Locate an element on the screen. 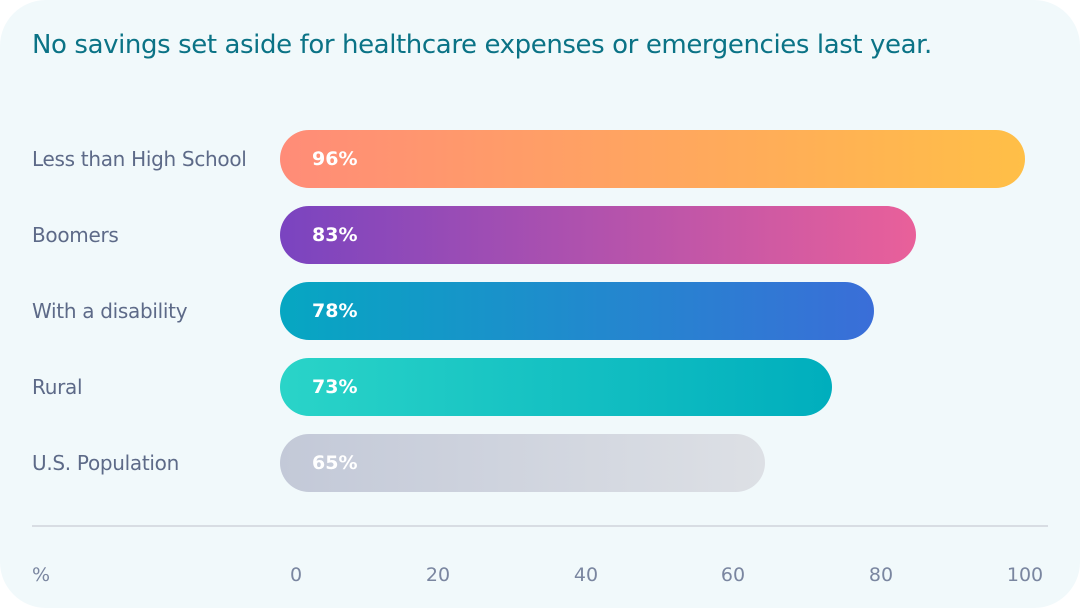  axis-line is located at coordinates (540, 526).